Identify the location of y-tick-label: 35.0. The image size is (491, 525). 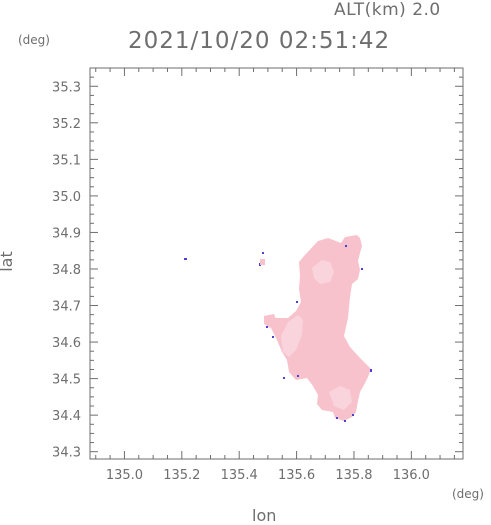
(66, 197).